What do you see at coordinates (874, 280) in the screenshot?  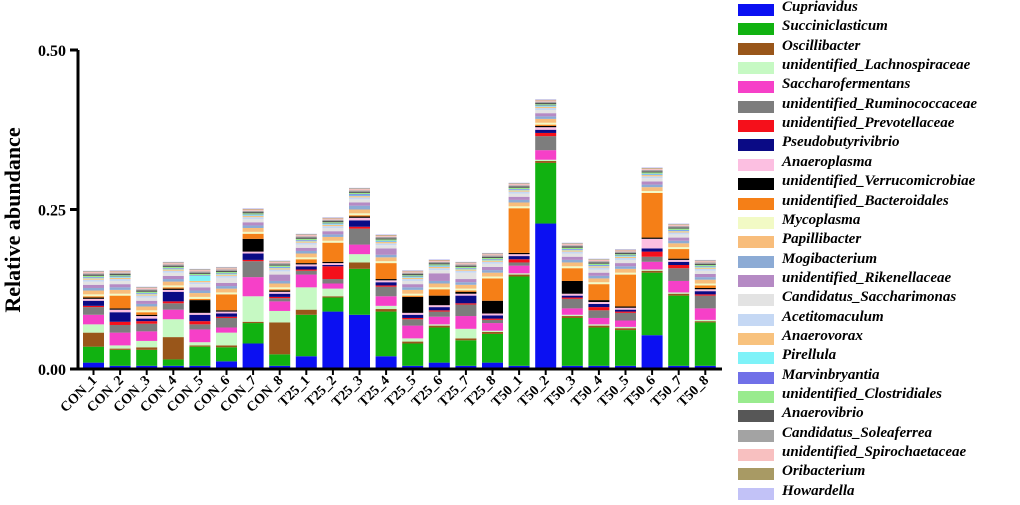 I see `legend-item: unidentified_Rikenellaceae` at bounding box center [874, 280].